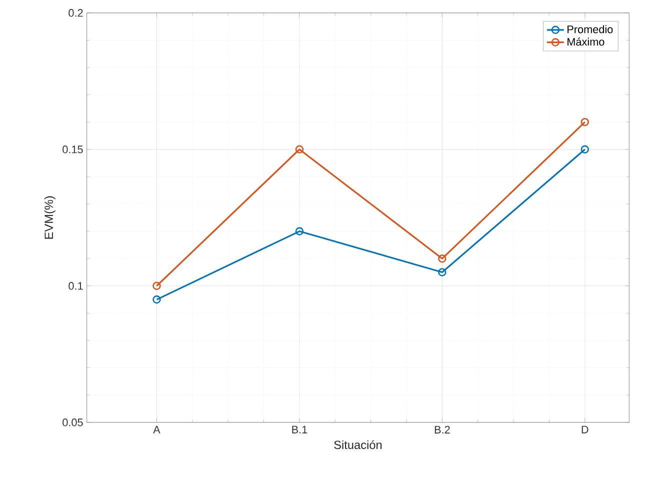  What do you see at coordinates (300, 430) in the screenshot?
I see `x-tick-label: B.1` at bounding box center [300, 430].